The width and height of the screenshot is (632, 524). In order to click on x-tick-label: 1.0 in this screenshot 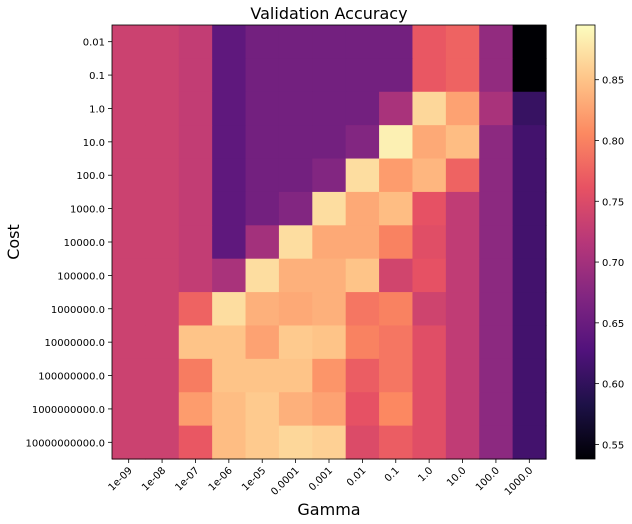, I will do `click(425, 474)`.